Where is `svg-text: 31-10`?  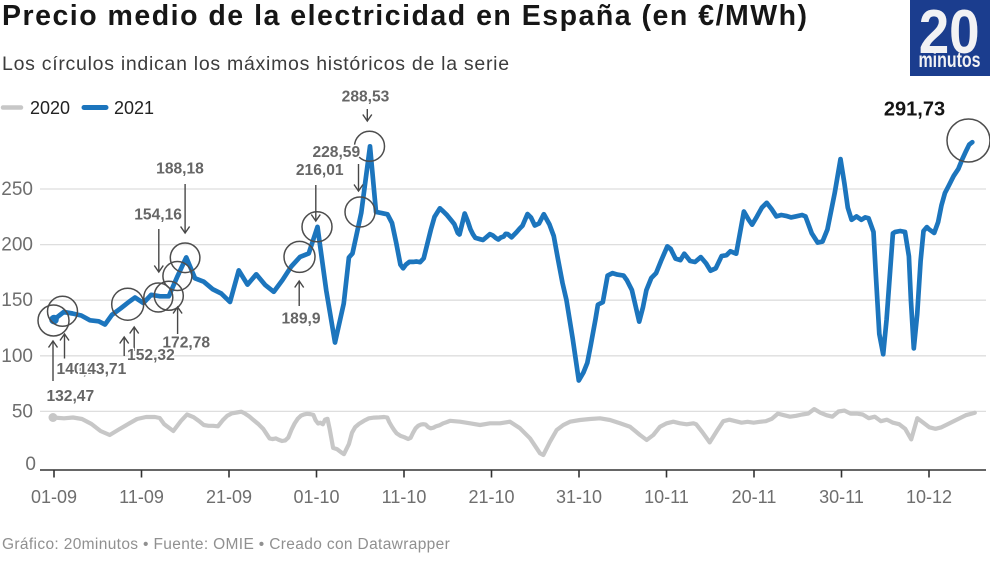 svg-text: 31-10 is located at coordinates (579, 497).